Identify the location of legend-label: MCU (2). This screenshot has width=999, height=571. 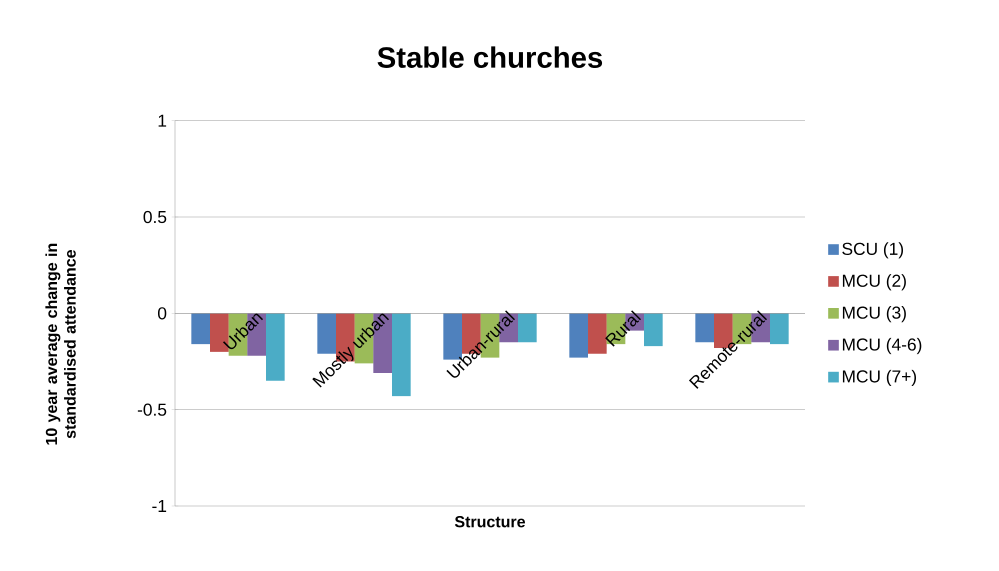
(874, 282).